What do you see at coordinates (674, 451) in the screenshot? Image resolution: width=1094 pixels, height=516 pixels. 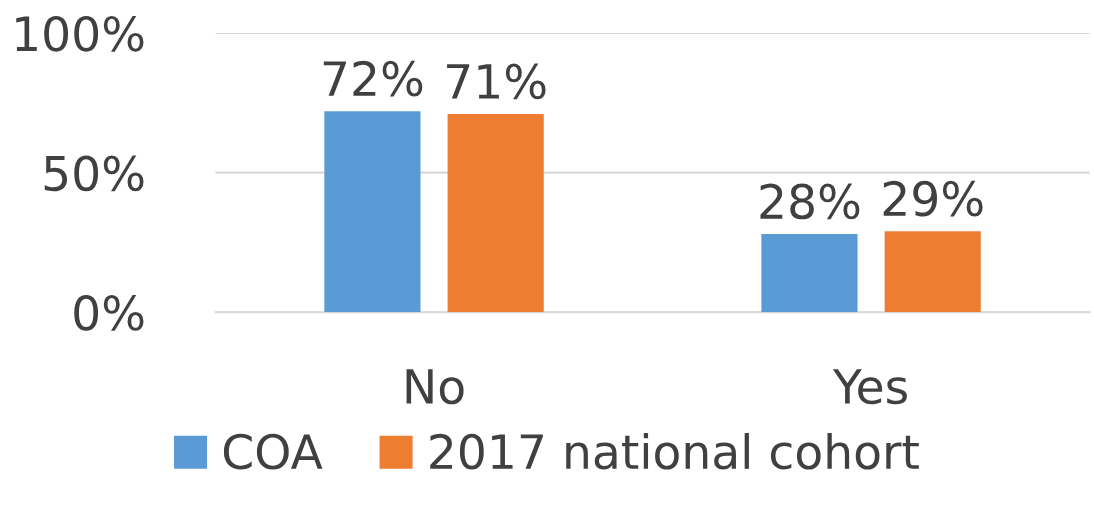 I see `legend-label: 2017 national cohort` at bounding box center [674, 451].